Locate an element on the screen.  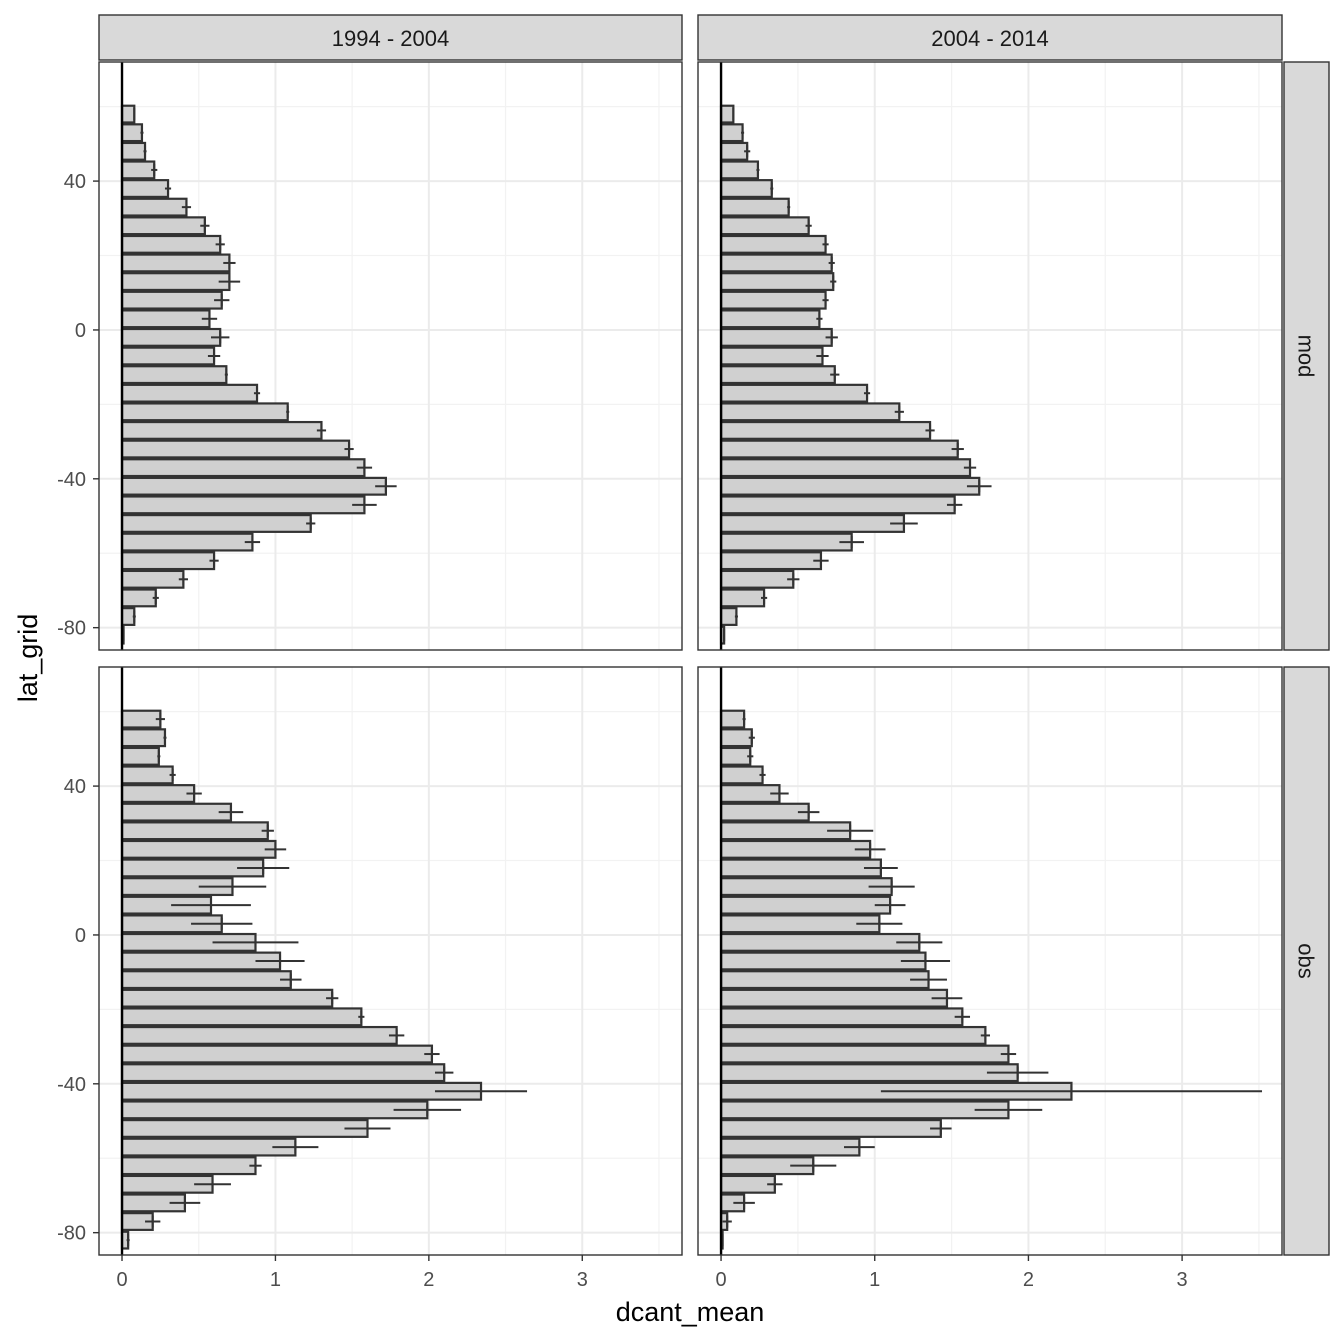
row-strip-mod is located at coordinates (1306, 356).